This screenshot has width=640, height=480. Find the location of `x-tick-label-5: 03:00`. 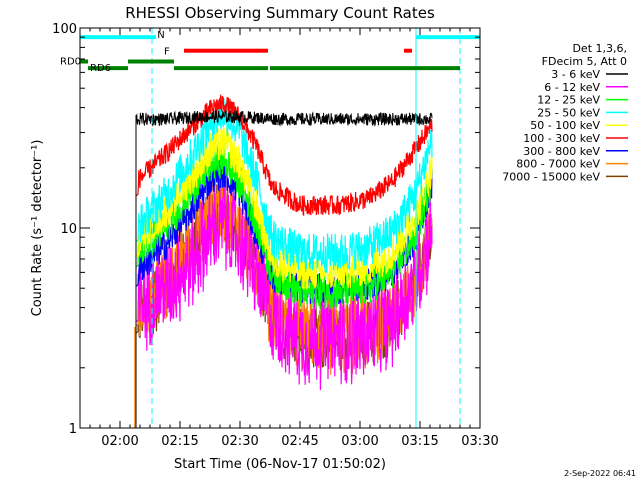

x-tick-label-5: 03:00 is located at coordinates (359, 441).